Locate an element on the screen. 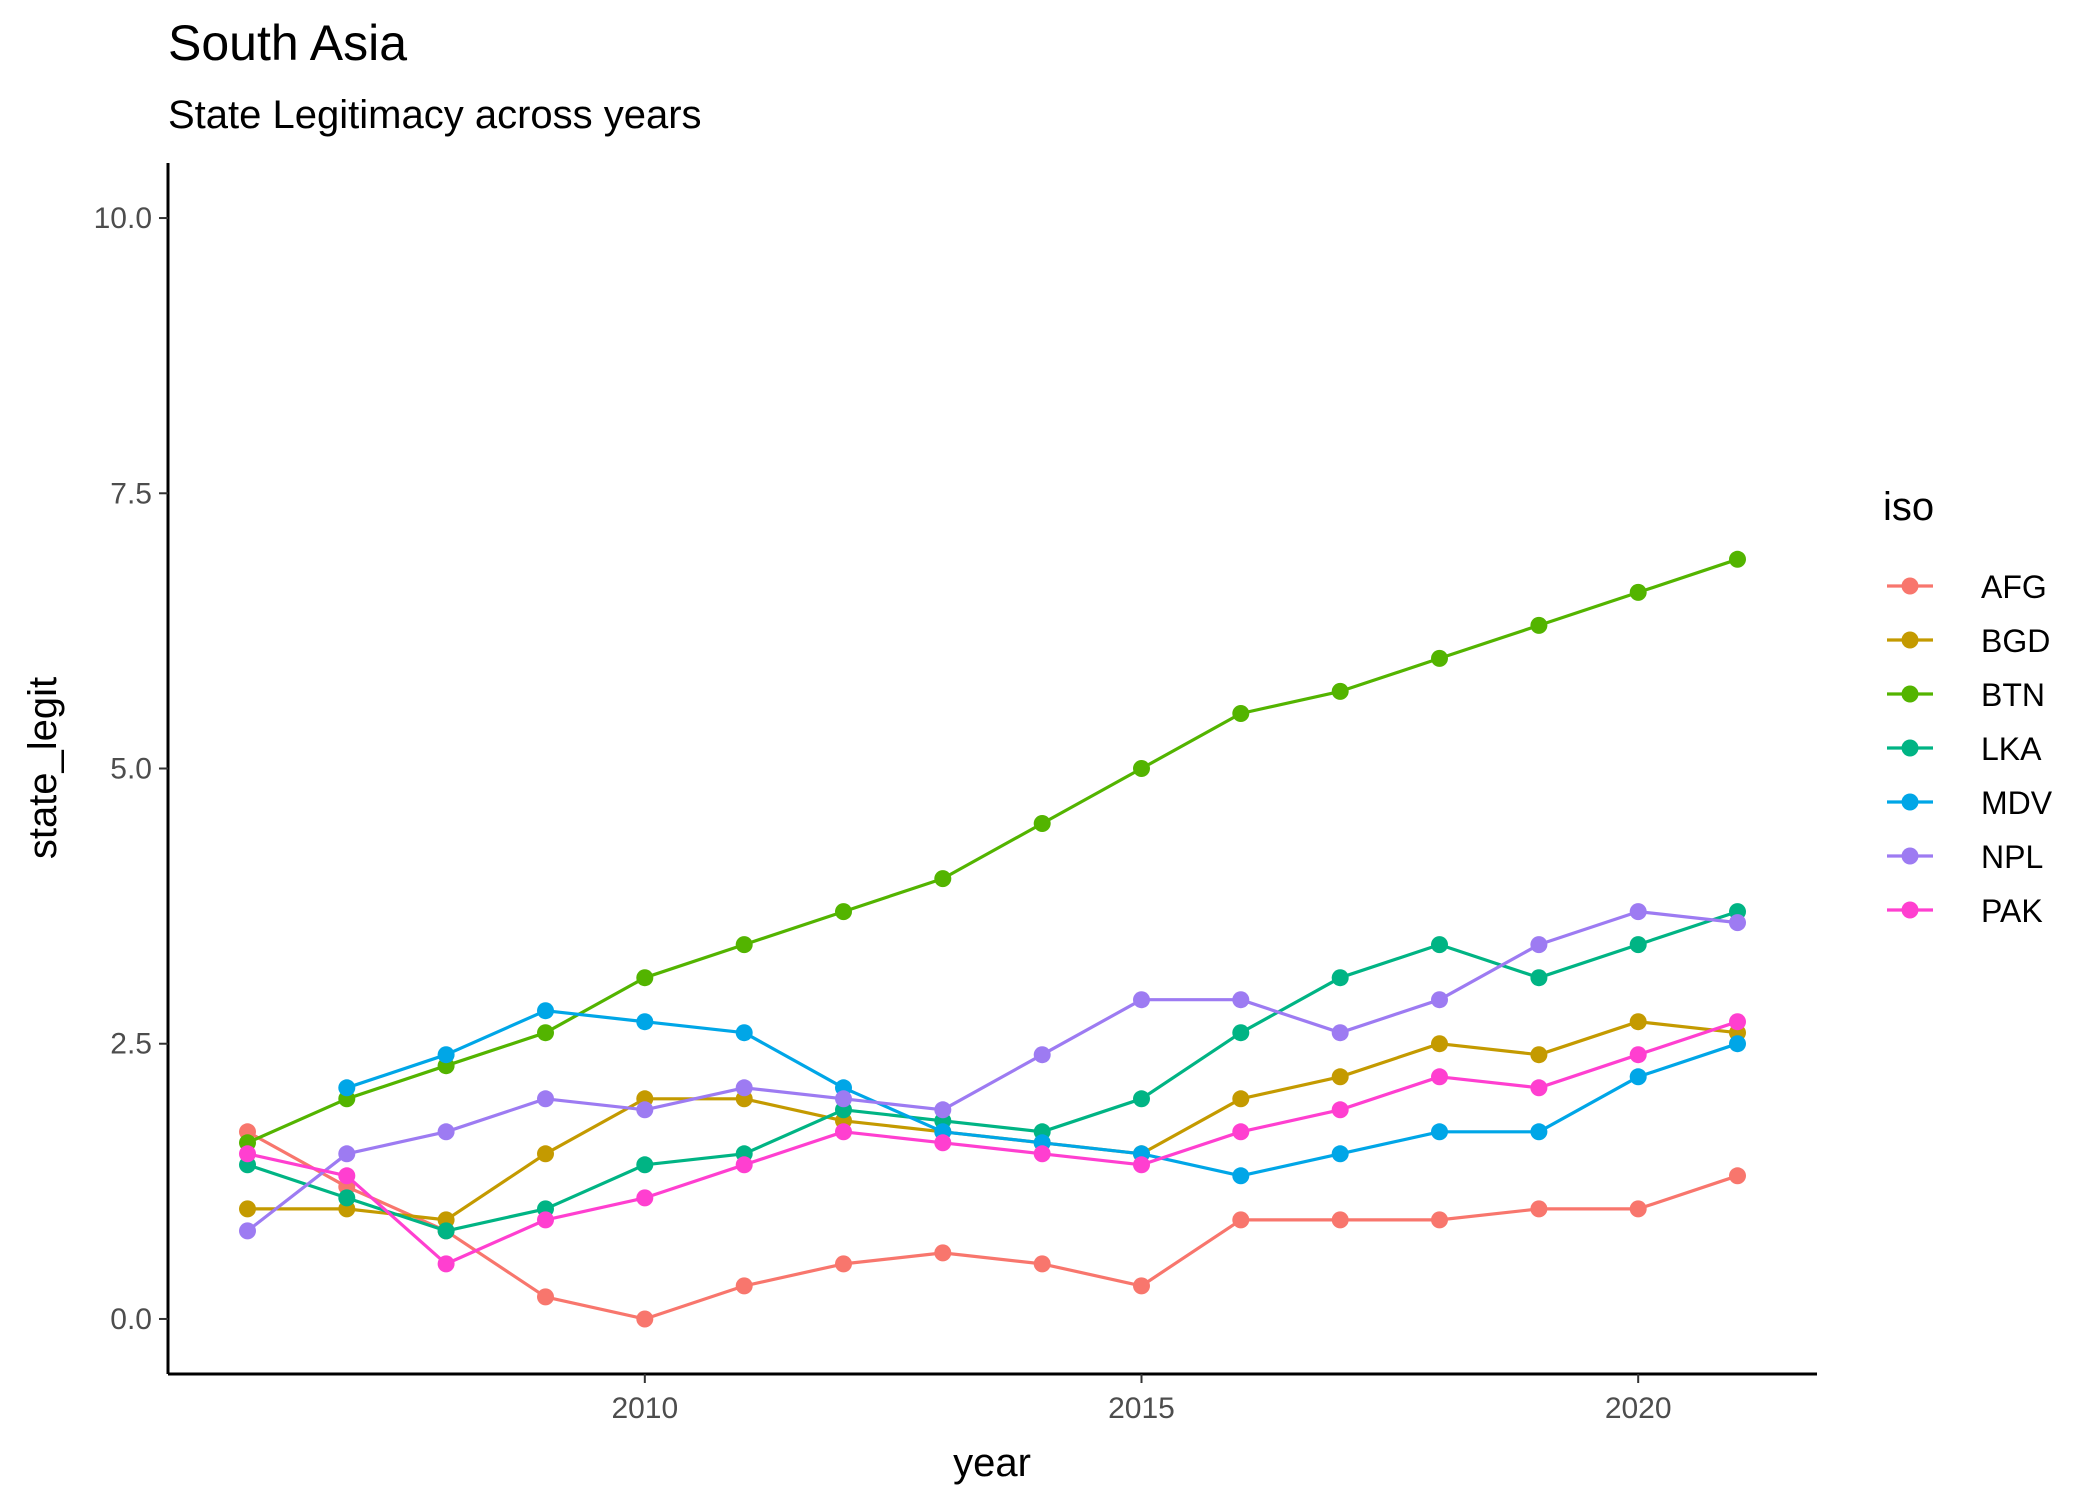 The image size is (2099, 1499). legend-label: LKA is located at coordinates (2011, 749).